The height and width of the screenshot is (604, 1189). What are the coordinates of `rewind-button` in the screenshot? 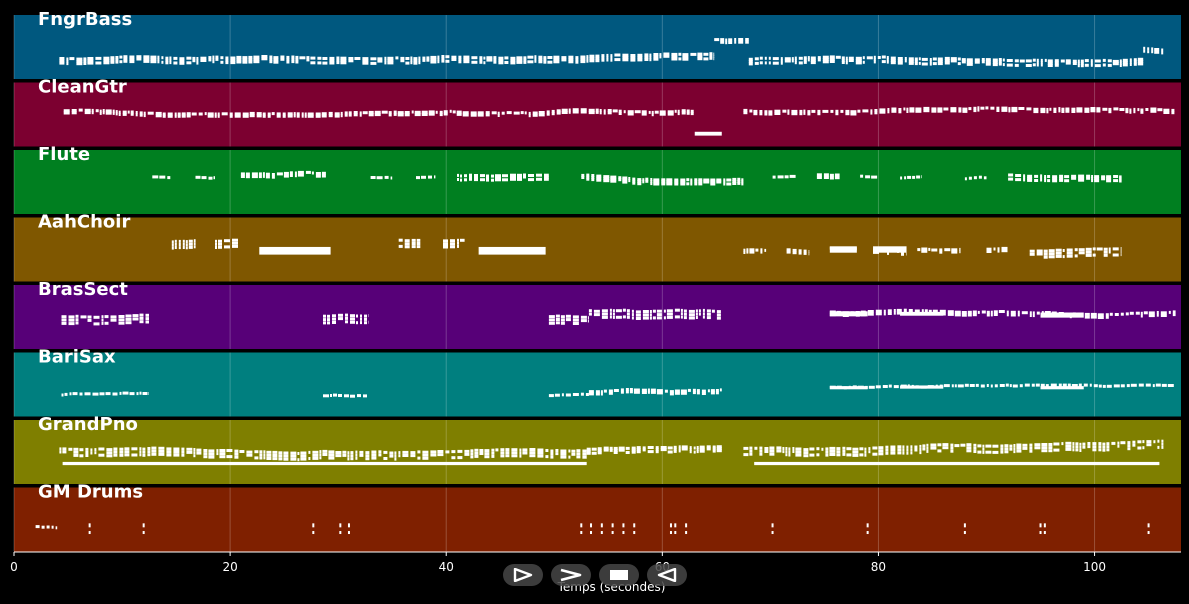 It's located at (667, 575).